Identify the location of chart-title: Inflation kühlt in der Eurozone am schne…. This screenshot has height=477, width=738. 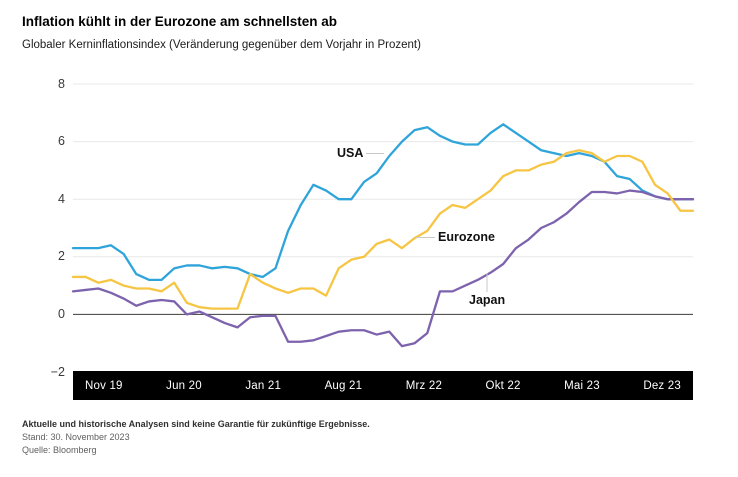
(180, 21).